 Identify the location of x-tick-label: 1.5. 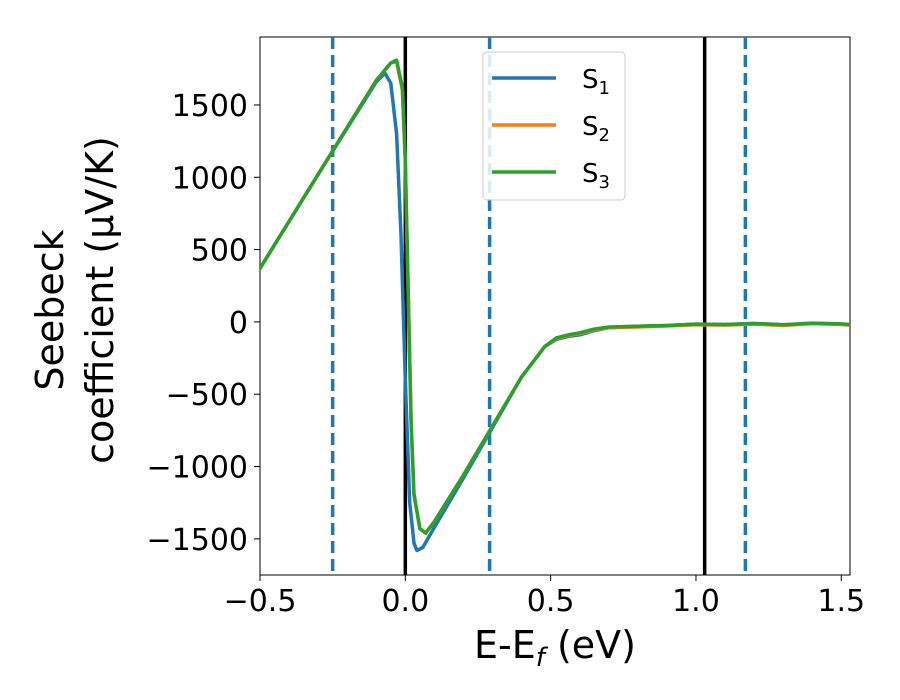
(841, 601).